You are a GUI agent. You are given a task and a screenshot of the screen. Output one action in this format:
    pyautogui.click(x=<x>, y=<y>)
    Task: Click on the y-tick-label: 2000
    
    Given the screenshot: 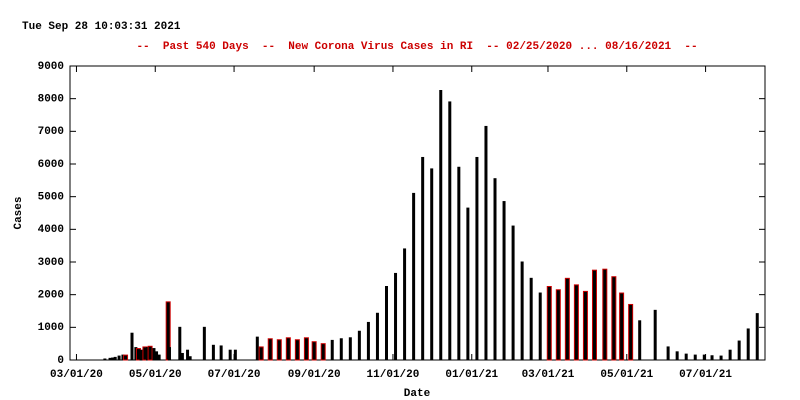 What is the action you would take?
    pyautogui.click(x=51, y=296)
    